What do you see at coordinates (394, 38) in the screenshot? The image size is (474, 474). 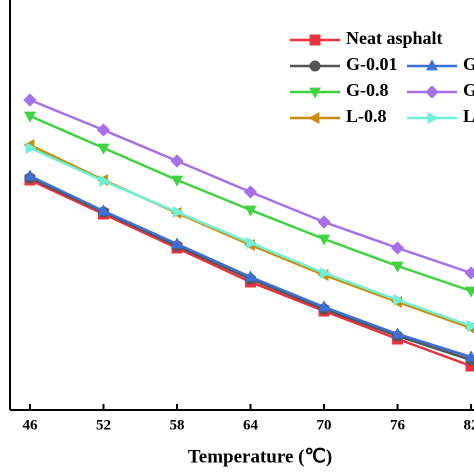 I see `legend-label: Neat asphalt` at bounding box center [394, 38].